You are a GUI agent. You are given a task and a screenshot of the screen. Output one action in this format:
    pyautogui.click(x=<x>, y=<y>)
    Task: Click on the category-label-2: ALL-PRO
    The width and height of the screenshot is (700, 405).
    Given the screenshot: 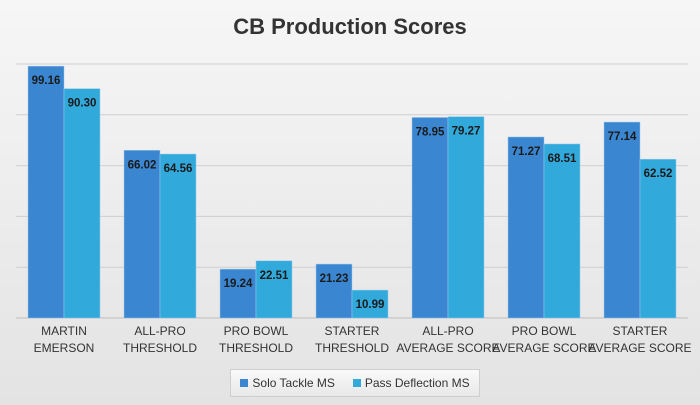 What is the action you would take?
    pyautogui.click(x=159, y=331)
    